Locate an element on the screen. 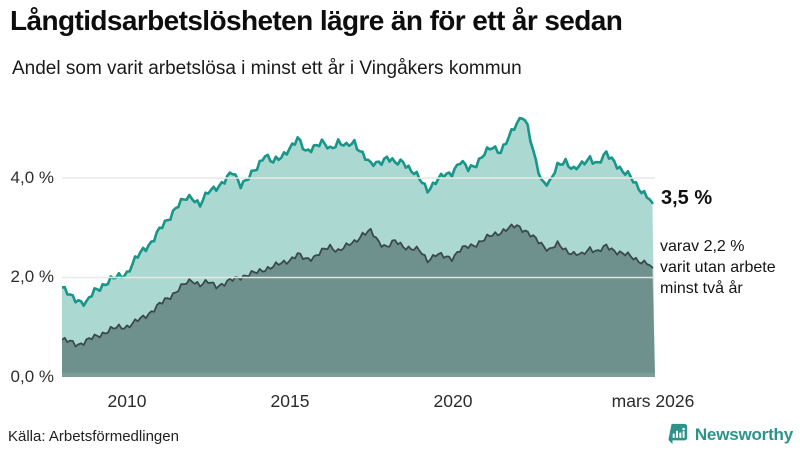 The image size is (800, 450). x-axis-tick-2010: 2010 is located at coordinates (127, 401).